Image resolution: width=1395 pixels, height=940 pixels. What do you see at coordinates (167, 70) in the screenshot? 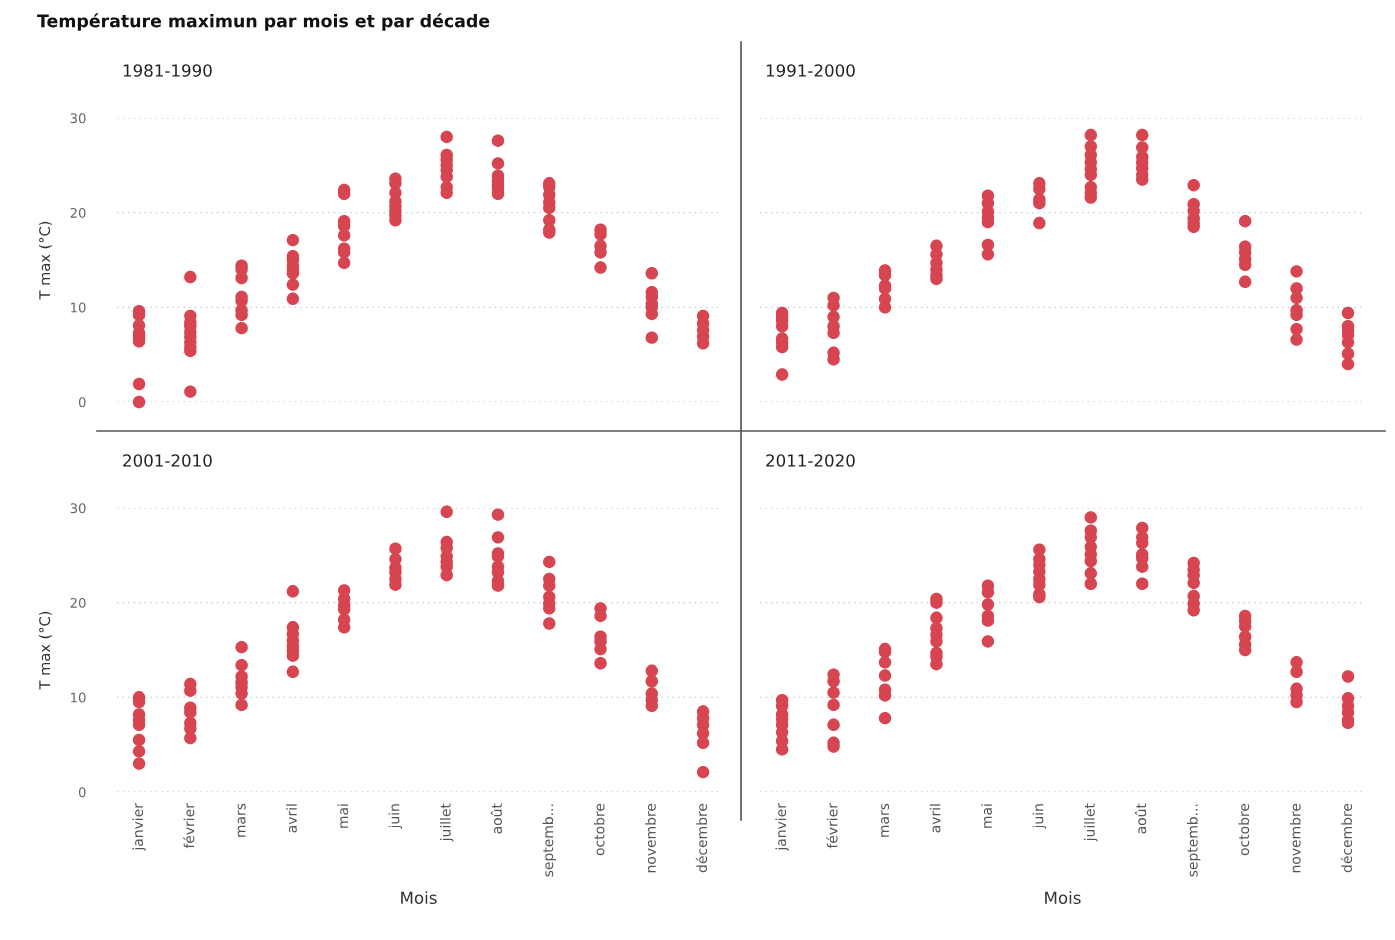
I see `chart-subtitle: 1981-1990` at bounding box center [167, 70].